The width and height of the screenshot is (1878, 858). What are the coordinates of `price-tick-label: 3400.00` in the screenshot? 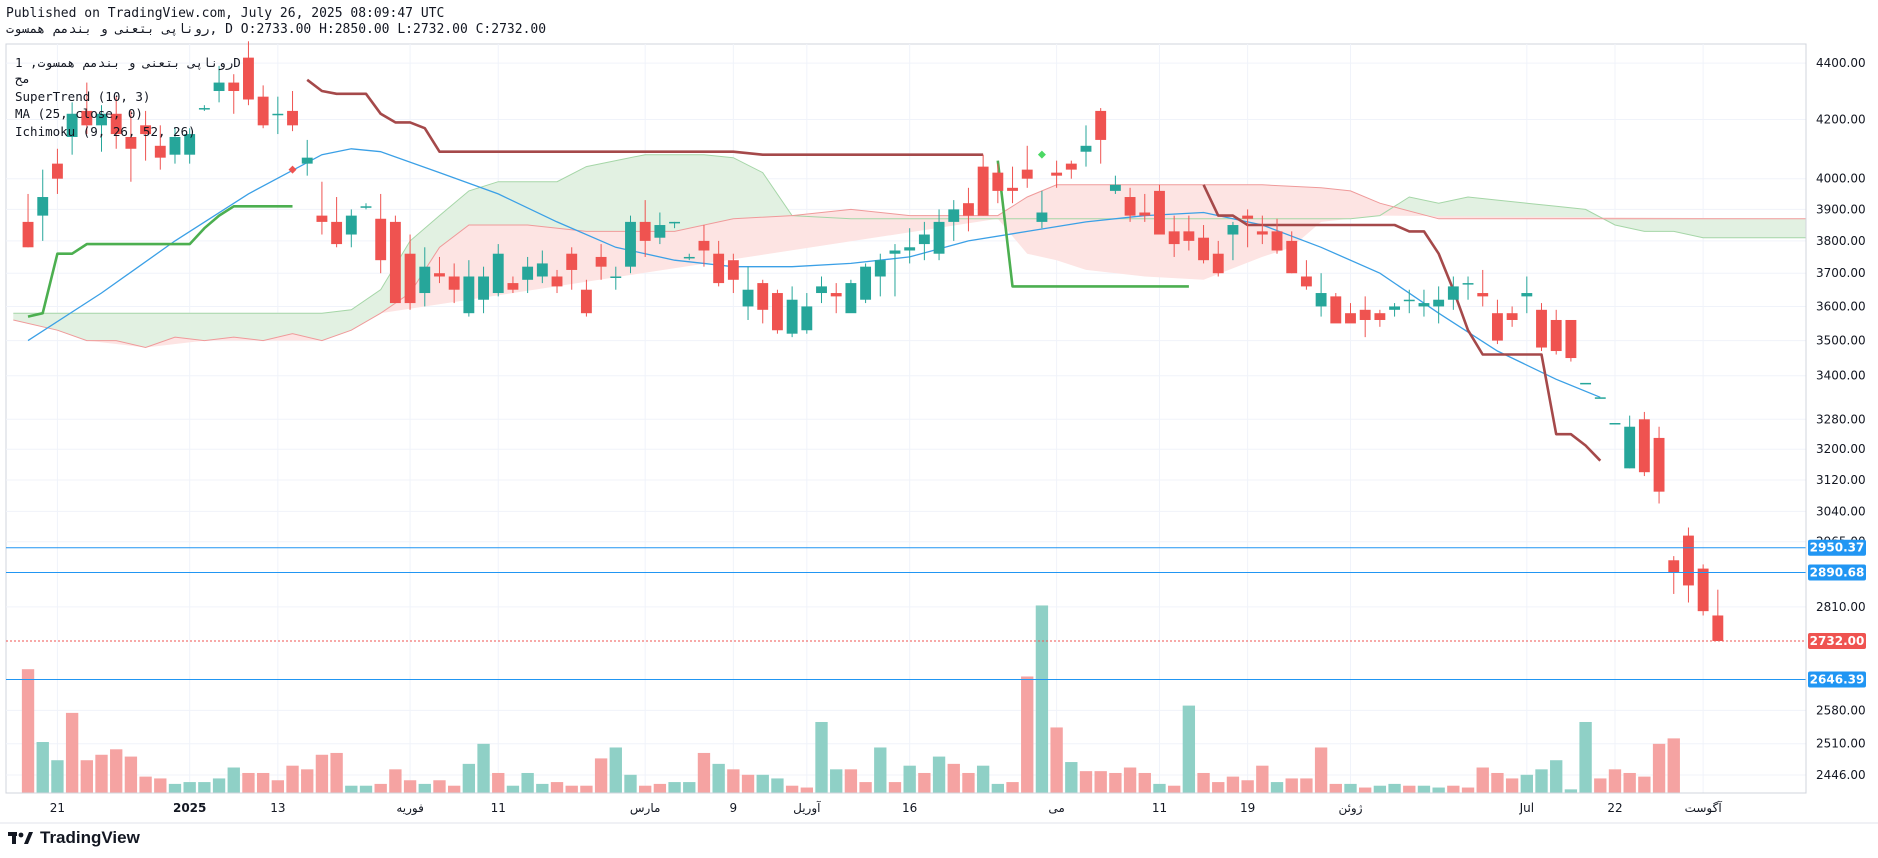 It's located at (1841, 376).